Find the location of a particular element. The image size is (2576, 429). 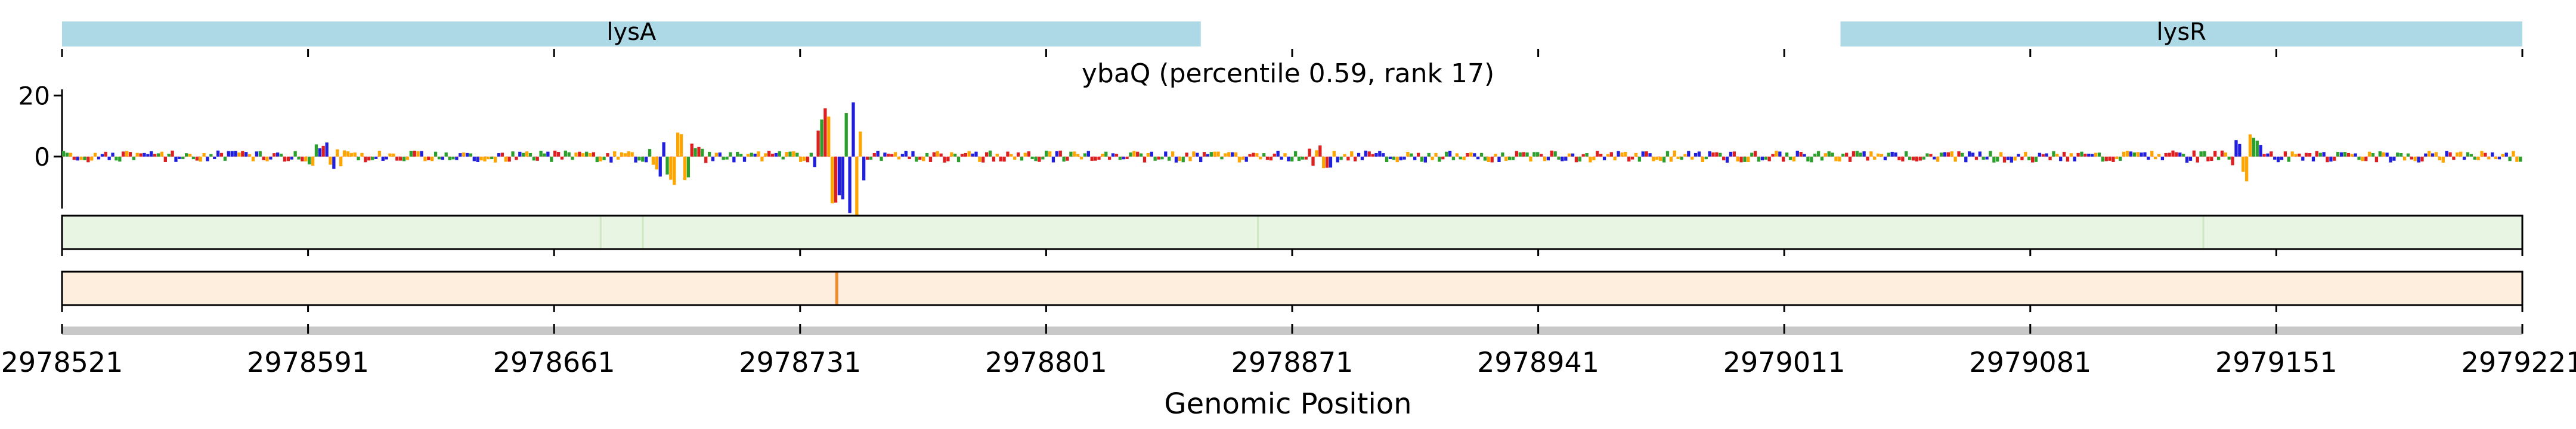

x-tick-label: 2978941 is located at coordinates (1538, 362).